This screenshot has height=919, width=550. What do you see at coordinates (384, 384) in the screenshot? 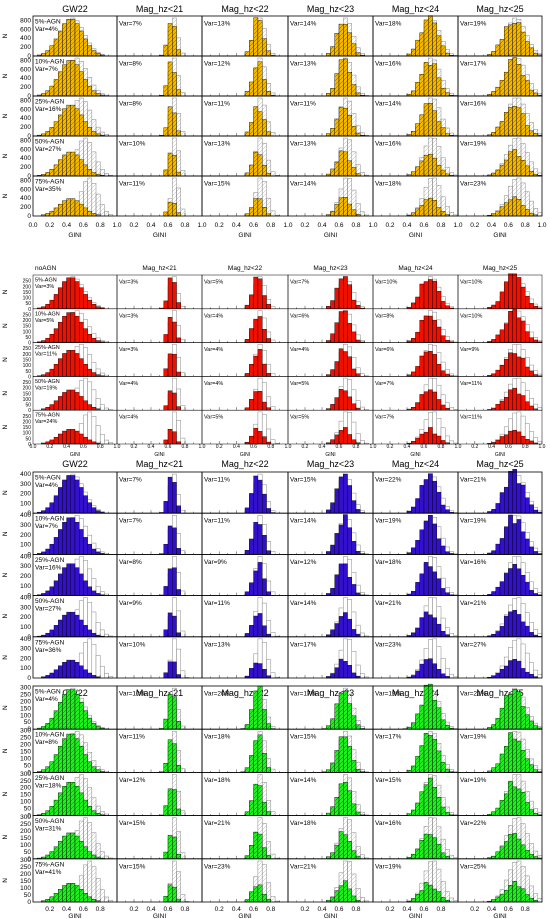
I see `variance-label: Var=7%` at bounding box center [384, 384].